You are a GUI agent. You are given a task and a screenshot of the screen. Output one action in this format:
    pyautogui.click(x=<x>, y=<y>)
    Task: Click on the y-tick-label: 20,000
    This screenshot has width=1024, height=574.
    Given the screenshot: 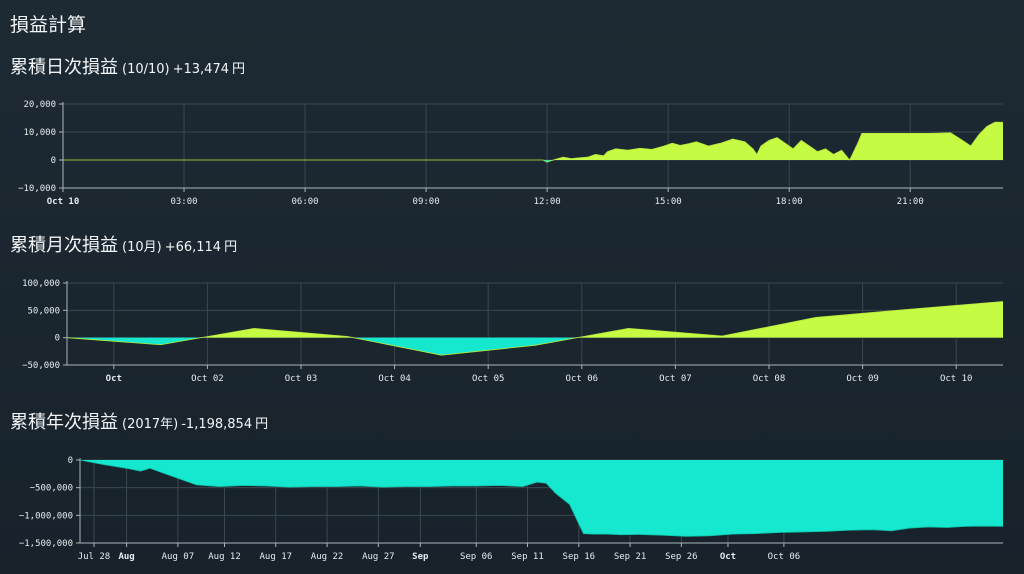 What is the action you would take?
    pyautogui.click(x=39, y=105)
    